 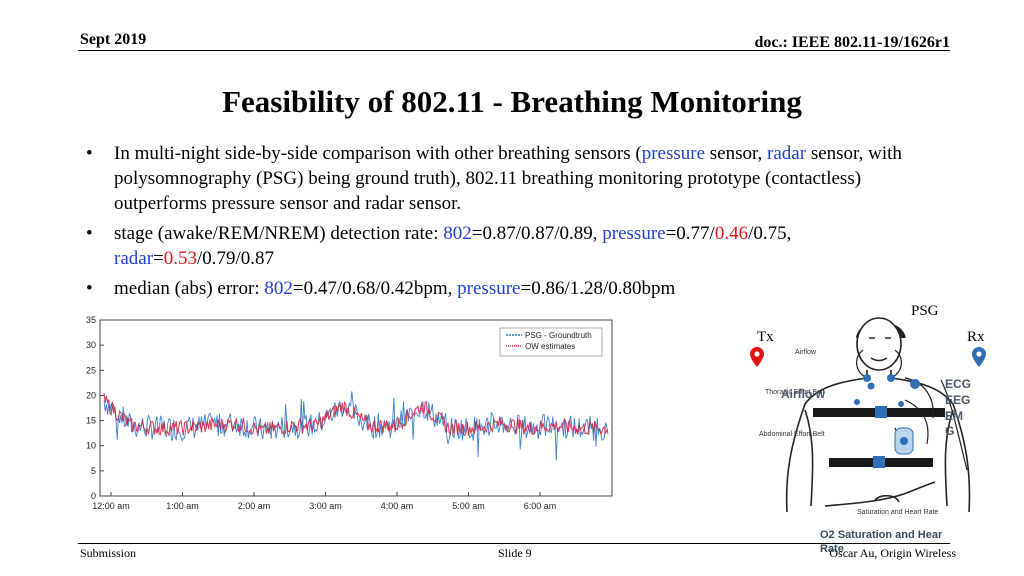 I want to click on ecg-label: ECG, so click(x=958, y=384).